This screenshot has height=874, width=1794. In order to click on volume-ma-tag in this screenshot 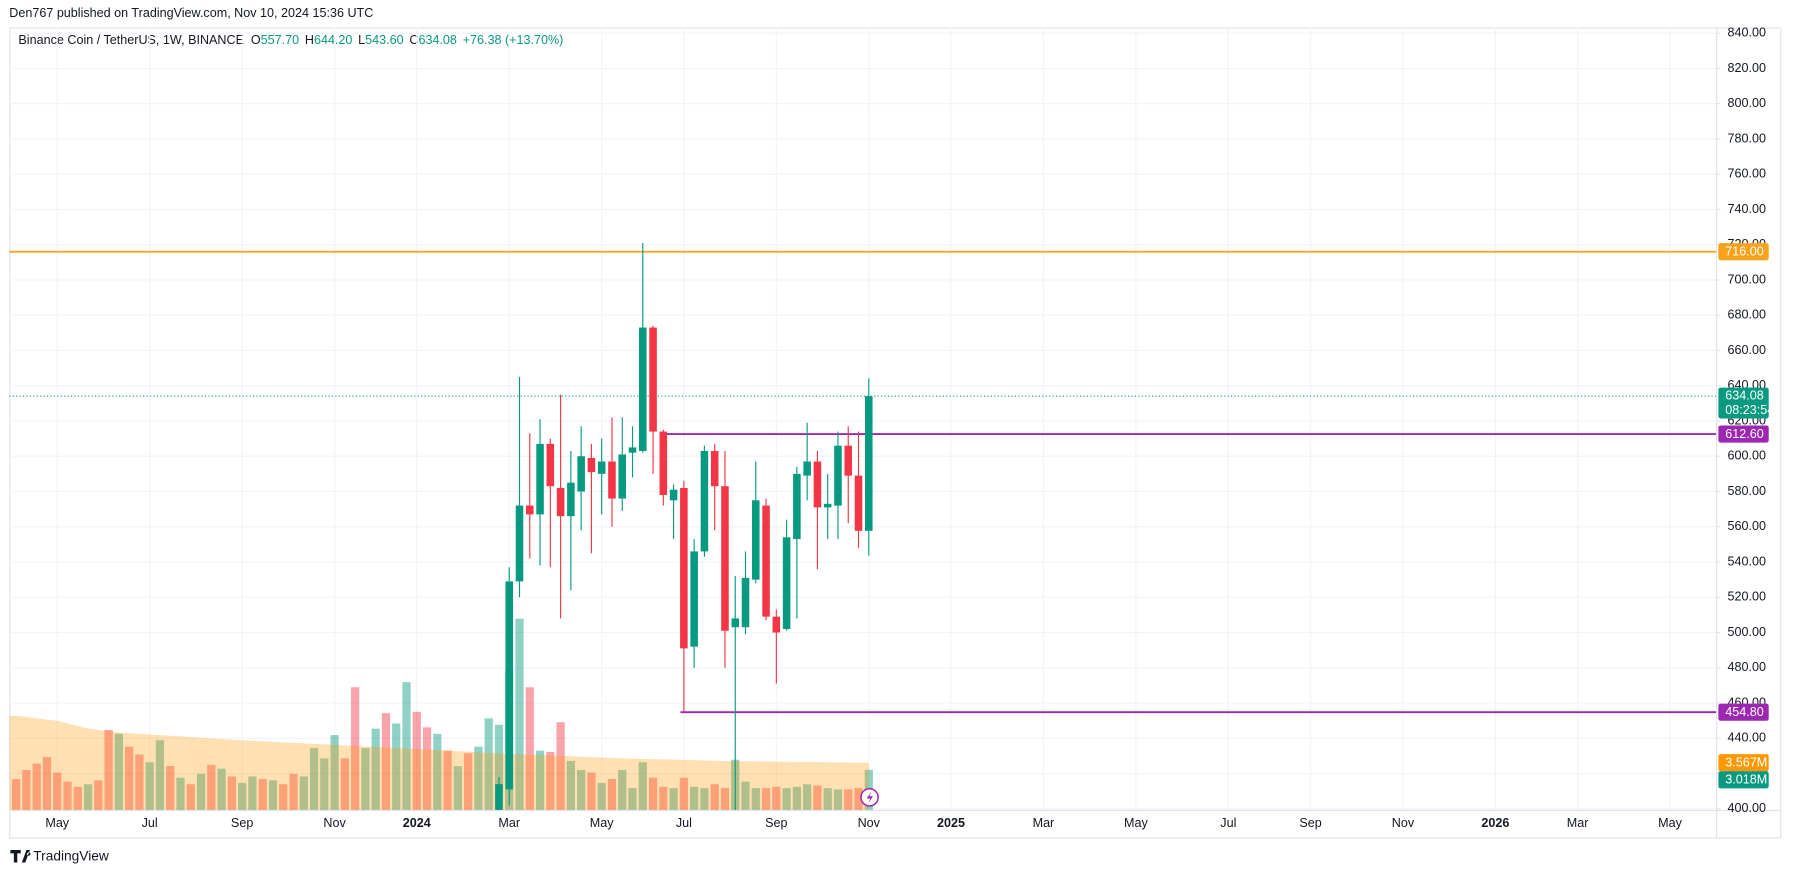, I will do `click(1743, 763)`.